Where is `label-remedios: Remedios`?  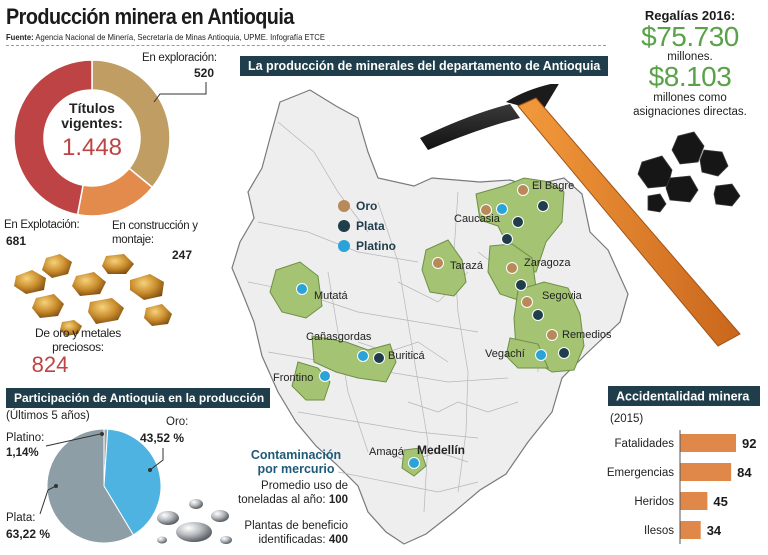
label-remedios: Remedios is located at coordinates (587, 335).